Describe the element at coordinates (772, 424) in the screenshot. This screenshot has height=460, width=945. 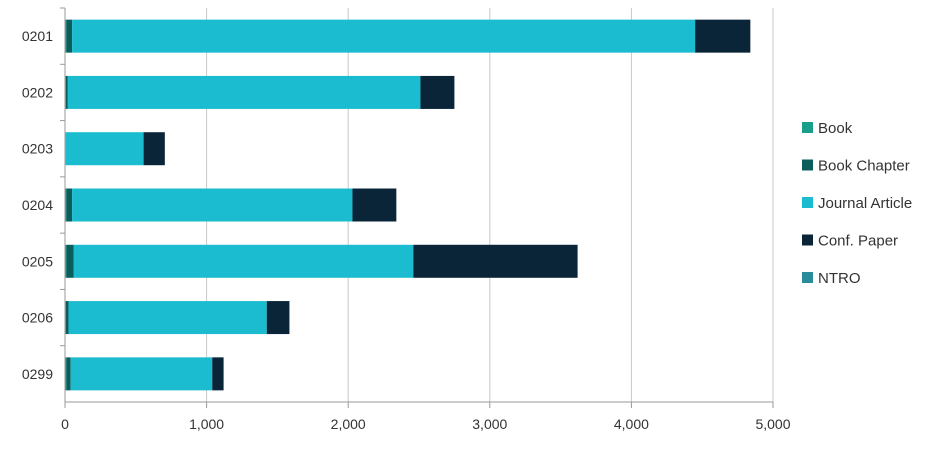
I see `x-tick-label: 5,000` at that location.